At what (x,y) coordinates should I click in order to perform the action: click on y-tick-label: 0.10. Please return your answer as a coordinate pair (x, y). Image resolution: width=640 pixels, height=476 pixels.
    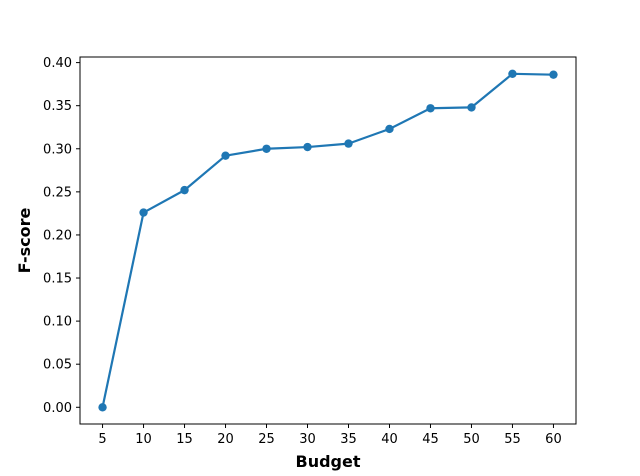
    Looking at the image, I should click on (57, 322).